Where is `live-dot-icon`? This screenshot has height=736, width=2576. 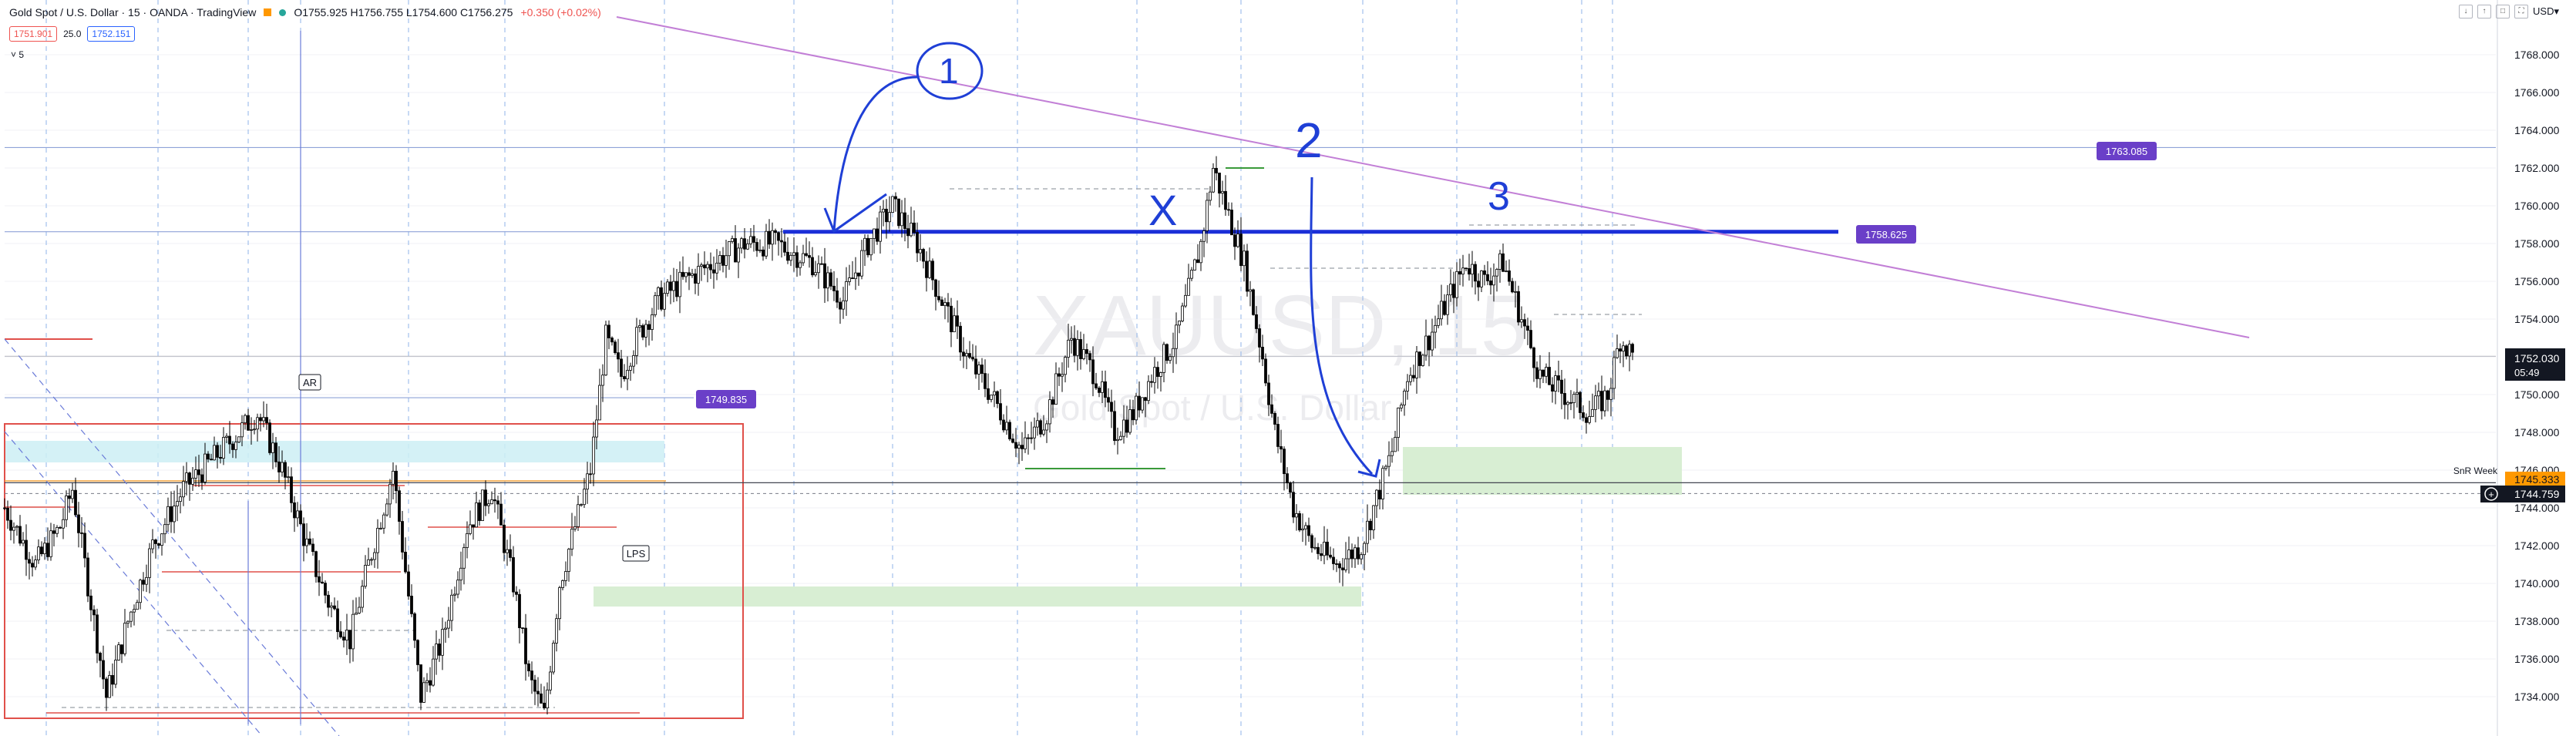 live-dot-icon is located at coordinates (283, 12).